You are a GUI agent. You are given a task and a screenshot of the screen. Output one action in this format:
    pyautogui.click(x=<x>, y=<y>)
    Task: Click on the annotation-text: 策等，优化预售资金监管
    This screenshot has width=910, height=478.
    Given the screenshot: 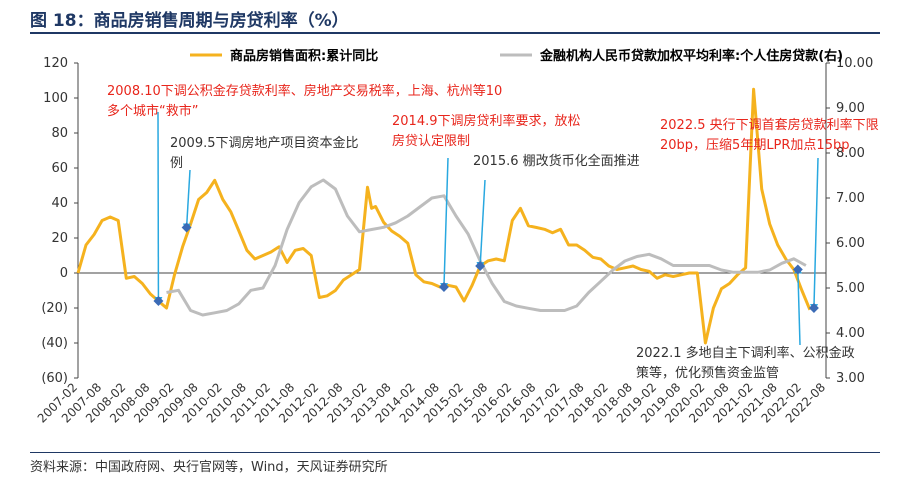 What is the action you would take?
    pyautogui.click(x=707, y=373)
    